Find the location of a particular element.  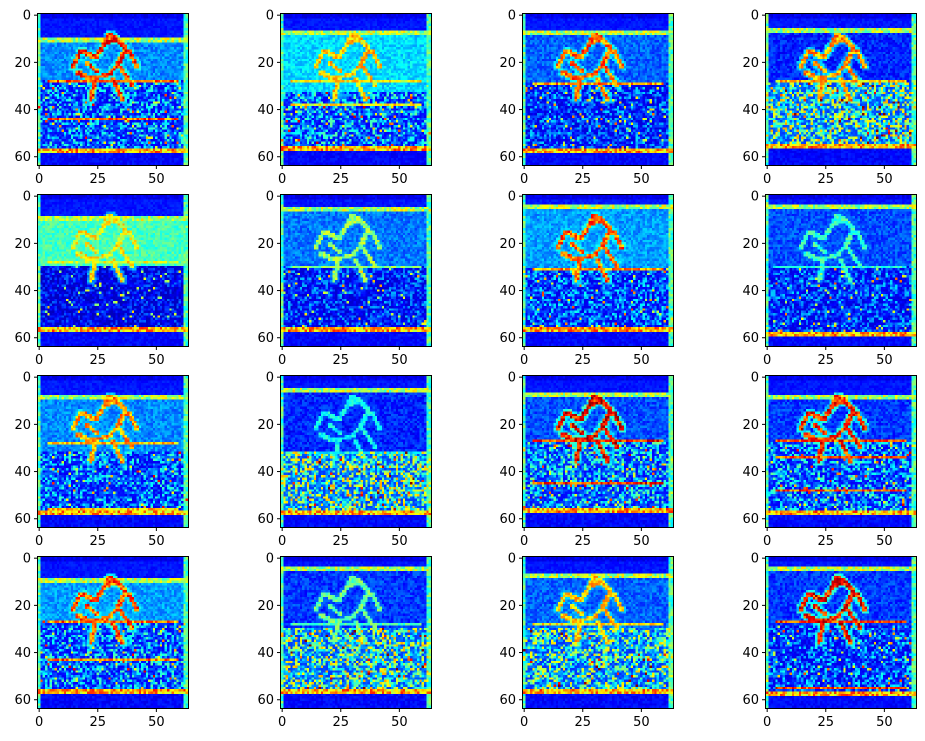

heatmap-panel-12: 0 25 50 0 20 40 60 is located at coordinates (829, 460).